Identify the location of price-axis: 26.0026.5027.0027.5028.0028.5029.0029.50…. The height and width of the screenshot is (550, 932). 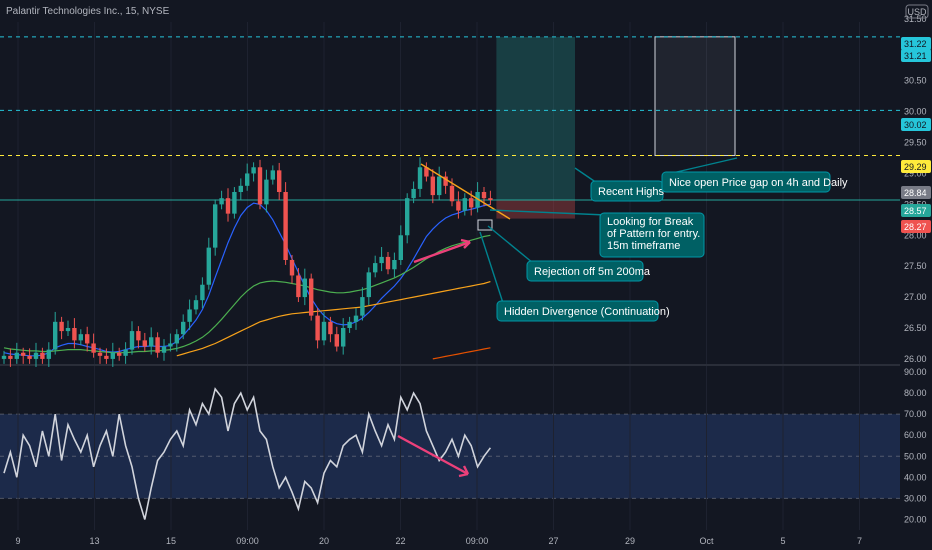
(916, 275).